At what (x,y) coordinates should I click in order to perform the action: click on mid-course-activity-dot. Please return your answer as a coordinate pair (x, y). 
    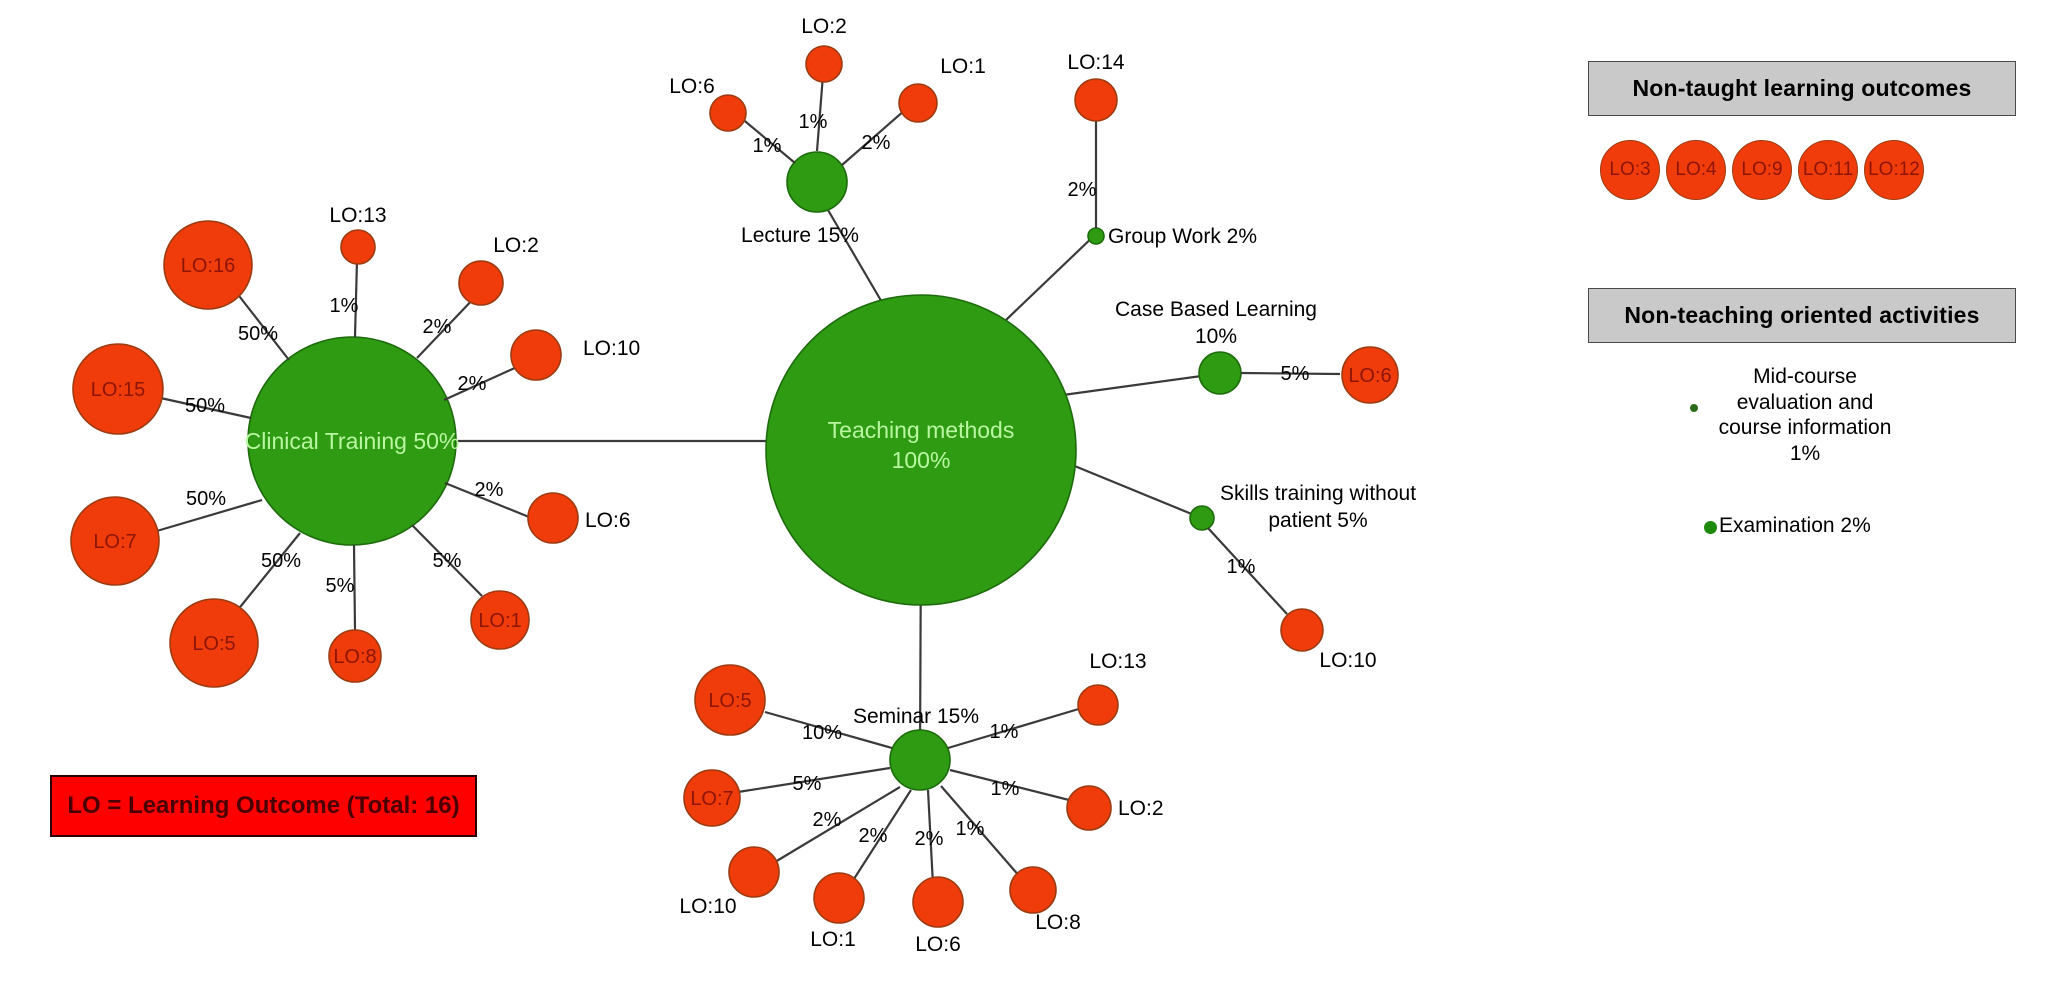
    Looking at the image, I should click on (1694, 408).